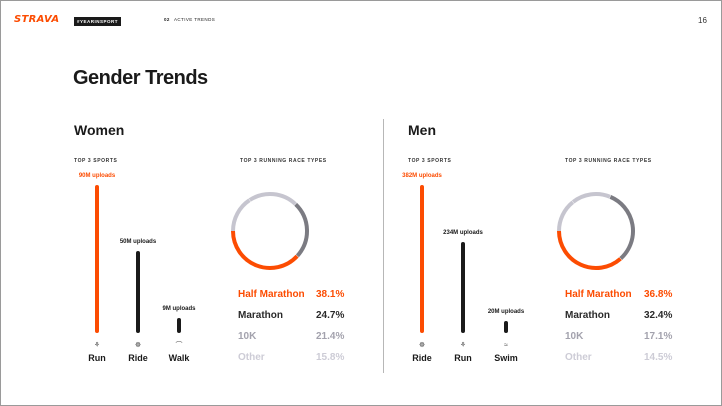 The height and width of the screenshot is (406, 722). What do you see at coordinates (506, 312) in the screenshot?
I see `sport-uploads-label: 20M uploads` at bounding box center [506, 312].